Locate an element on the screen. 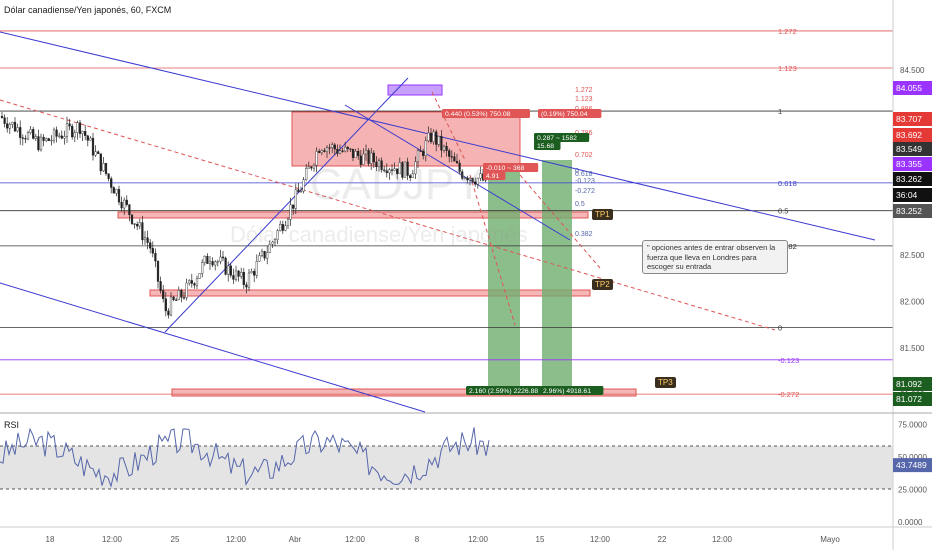  fib-label: 1.272 is located at coordinates (787, 31).